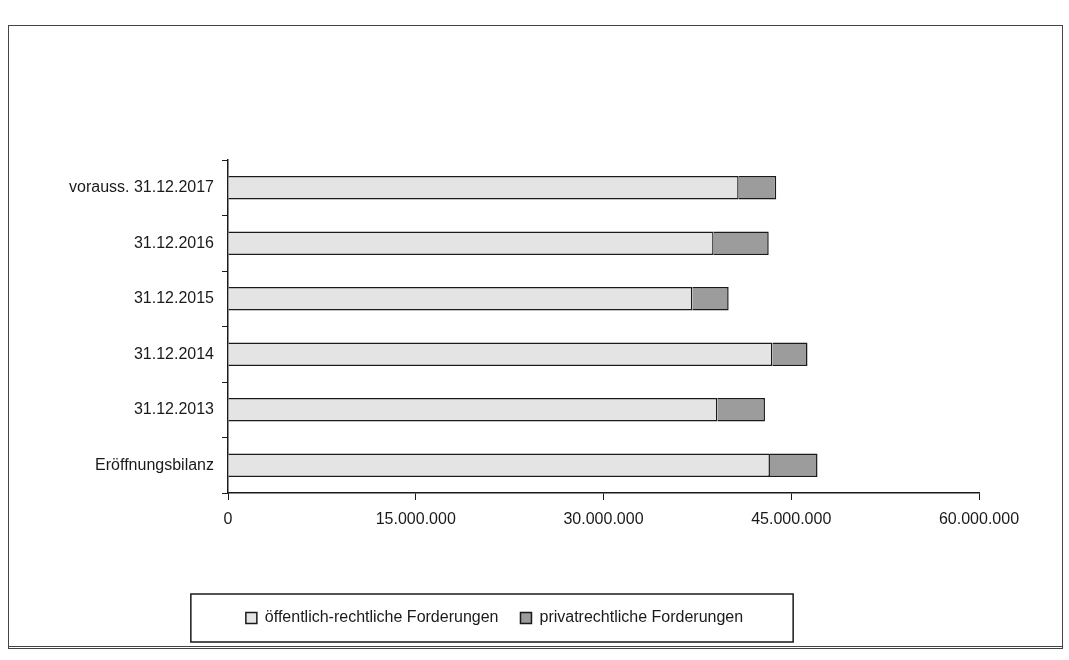  Describe the element at coordinates (142, 187) in the screenshot. I see `y-tick-label: vorauss. 31.12.2017` at that location.